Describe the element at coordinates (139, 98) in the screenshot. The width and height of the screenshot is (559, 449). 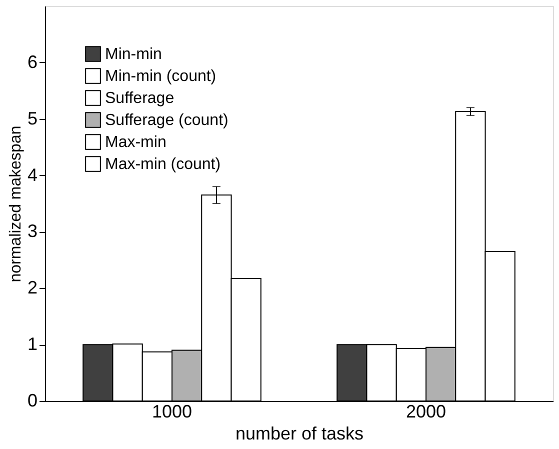
I see `legend-label: Sufferage` at that location.